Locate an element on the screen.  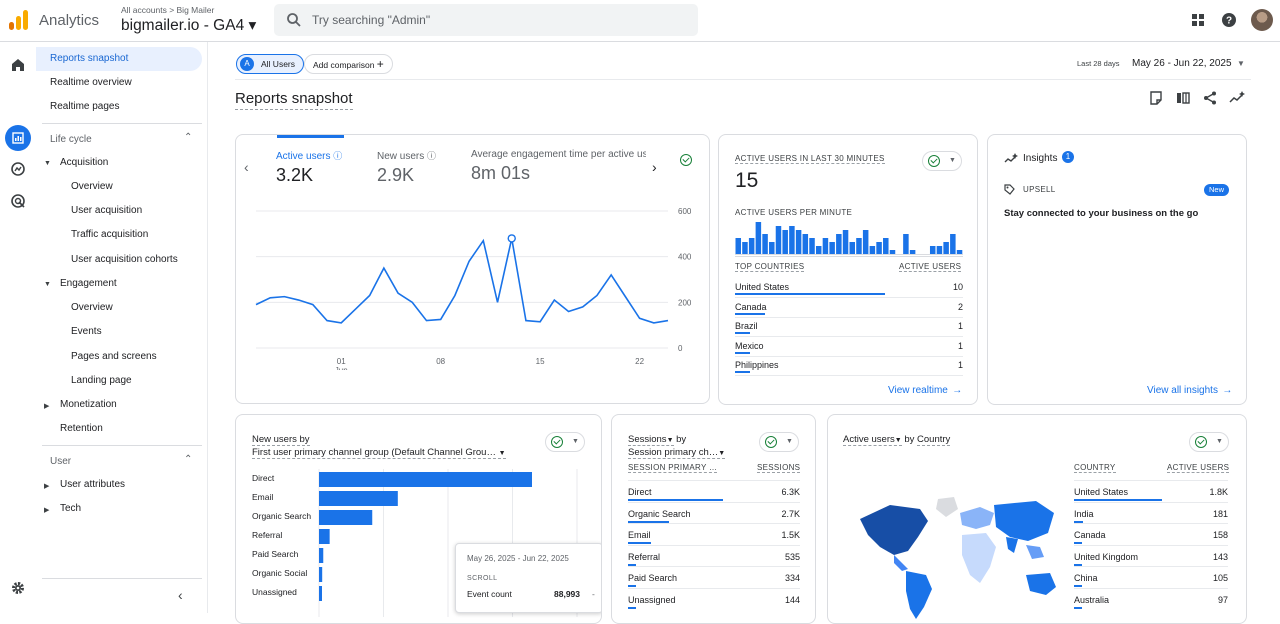
nav-item-eng-overview: Overview is located at coordinates (92, 307).